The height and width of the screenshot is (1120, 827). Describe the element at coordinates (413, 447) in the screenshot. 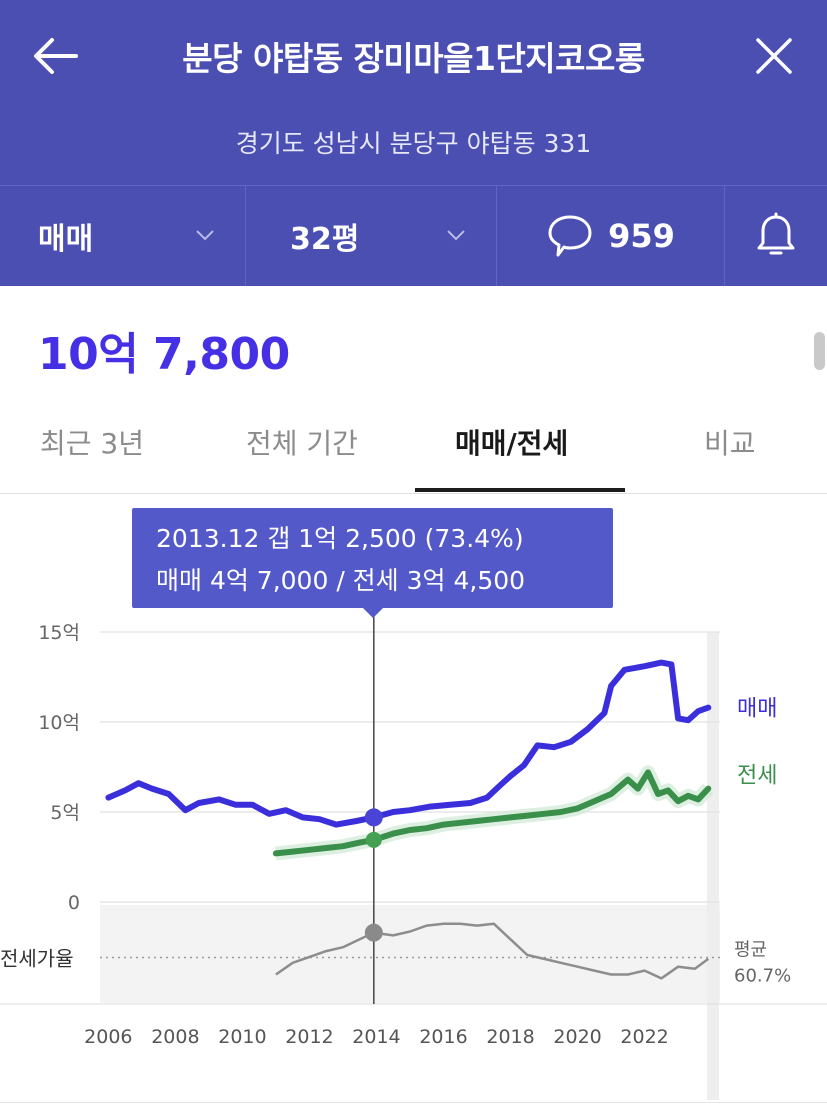

I see `chart-tabs: 최근 3년 전체 기간 매매/전세 비교` at that location.